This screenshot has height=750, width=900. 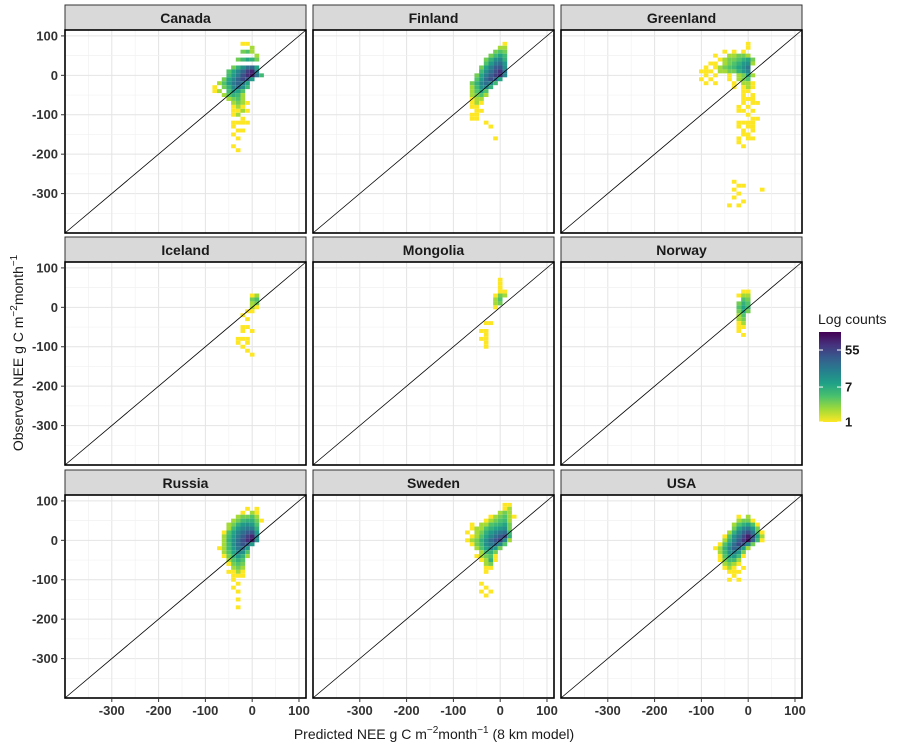 I want to click on facet-strip-label: Finland, so click(x=434, y=18).